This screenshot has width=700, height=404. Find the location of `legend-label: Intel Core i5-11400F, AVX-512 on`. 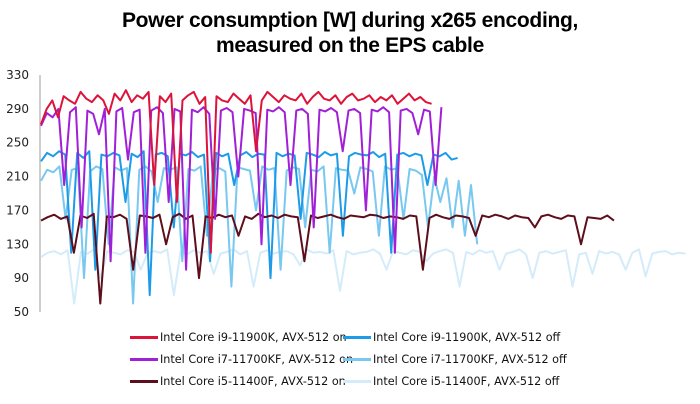

legend-label: Intel Core i5-11400F, AVX-512 on is located at coordinates (253, 381).